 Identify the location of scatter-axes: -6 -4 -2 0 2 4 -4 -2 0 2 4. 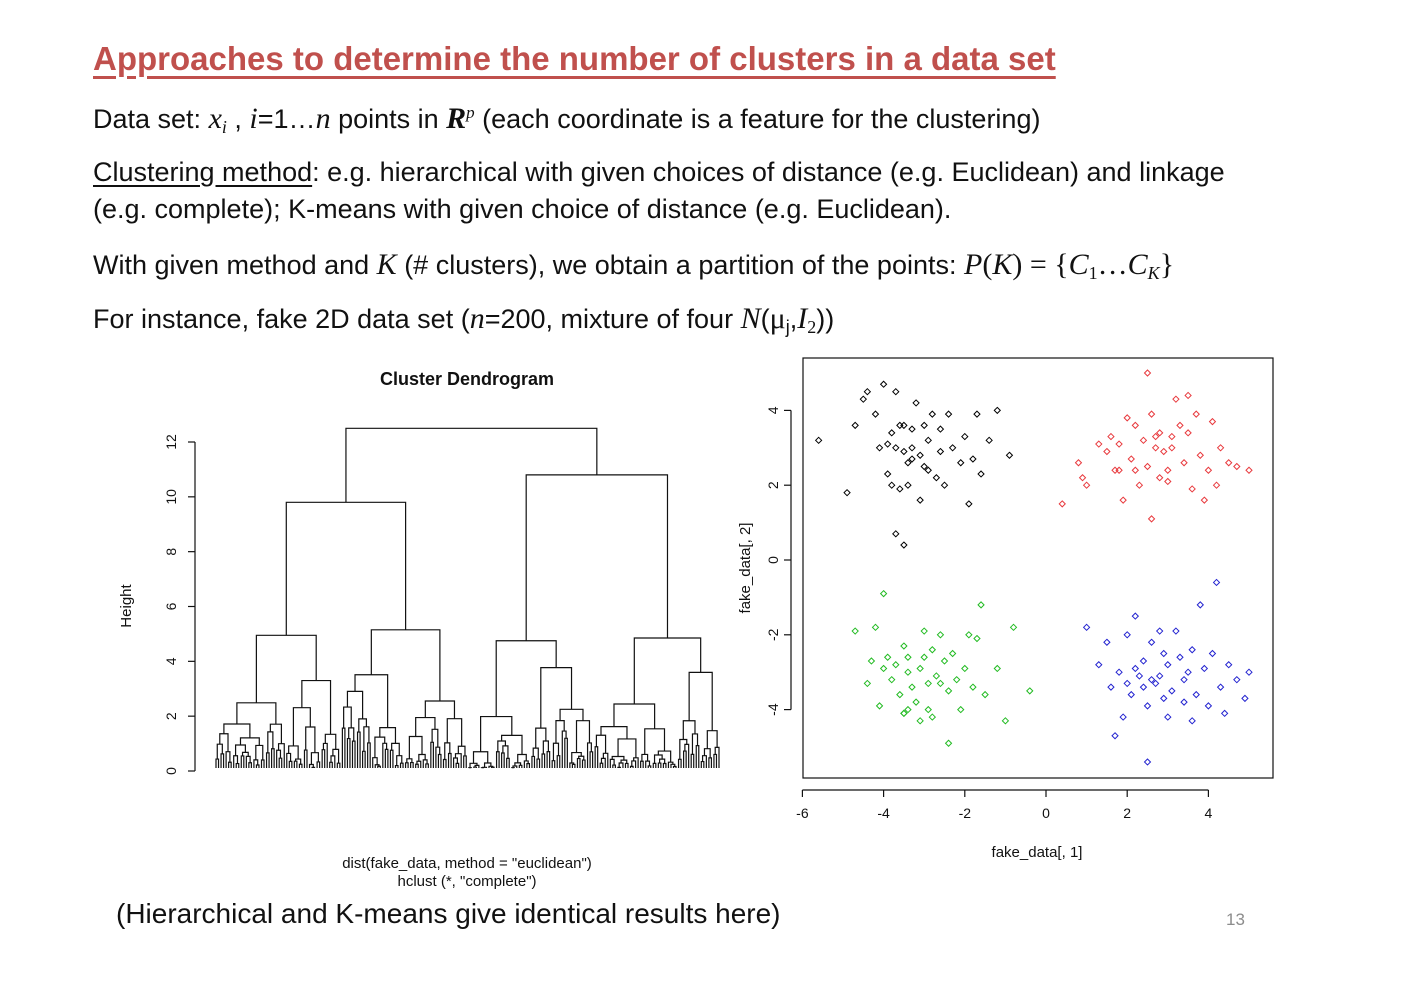
(989, 613).